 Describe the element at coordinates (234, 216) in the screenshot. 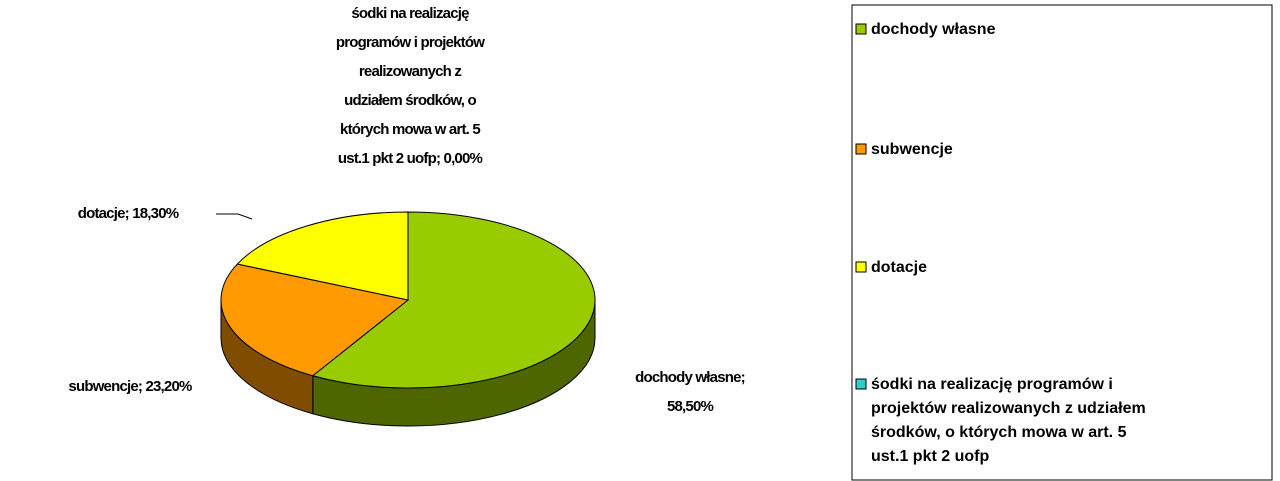

I see `leader-line` at that location.